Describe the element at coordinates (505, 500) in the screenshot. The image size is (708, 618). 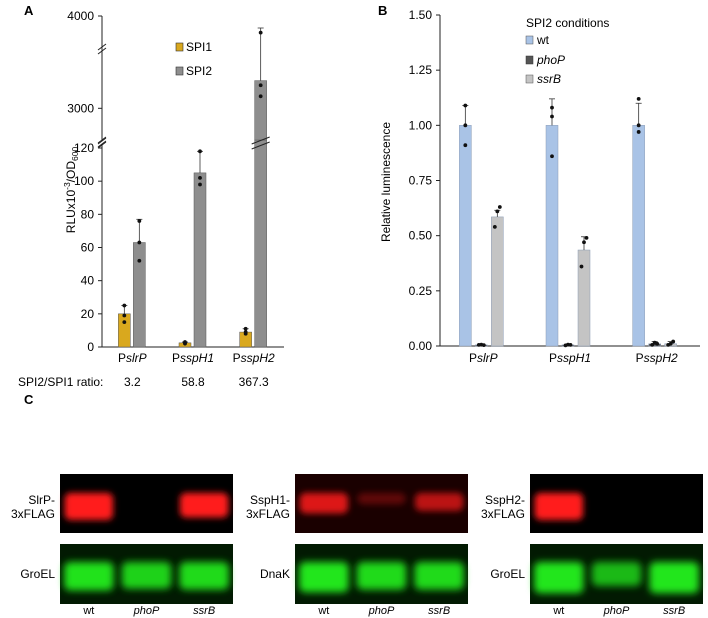
I see `protein-label-line: SspH2-` at that location.